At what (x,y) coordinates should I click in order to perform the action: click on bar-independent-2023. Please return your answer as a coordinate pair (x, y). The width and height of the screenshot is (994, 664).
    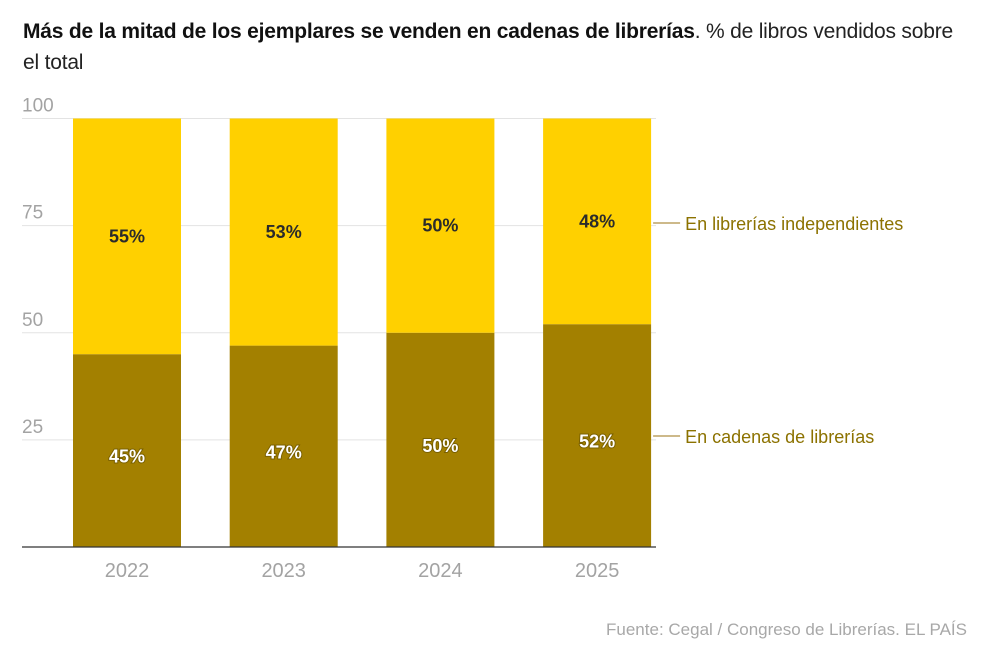
    Looking at the image, I should click on (283, 232).